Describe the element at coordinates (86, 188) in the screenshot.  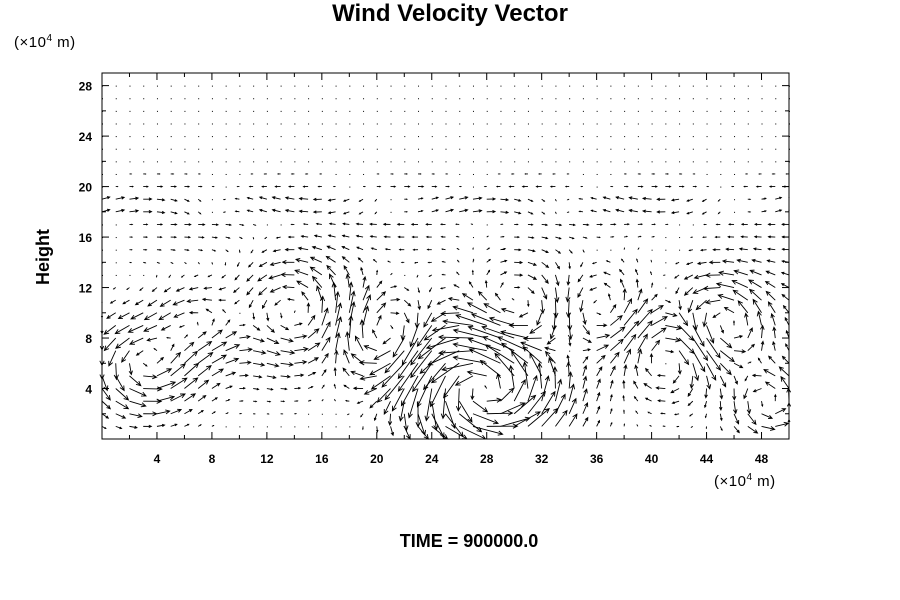
I see `y-tick-label: 20` at that location.